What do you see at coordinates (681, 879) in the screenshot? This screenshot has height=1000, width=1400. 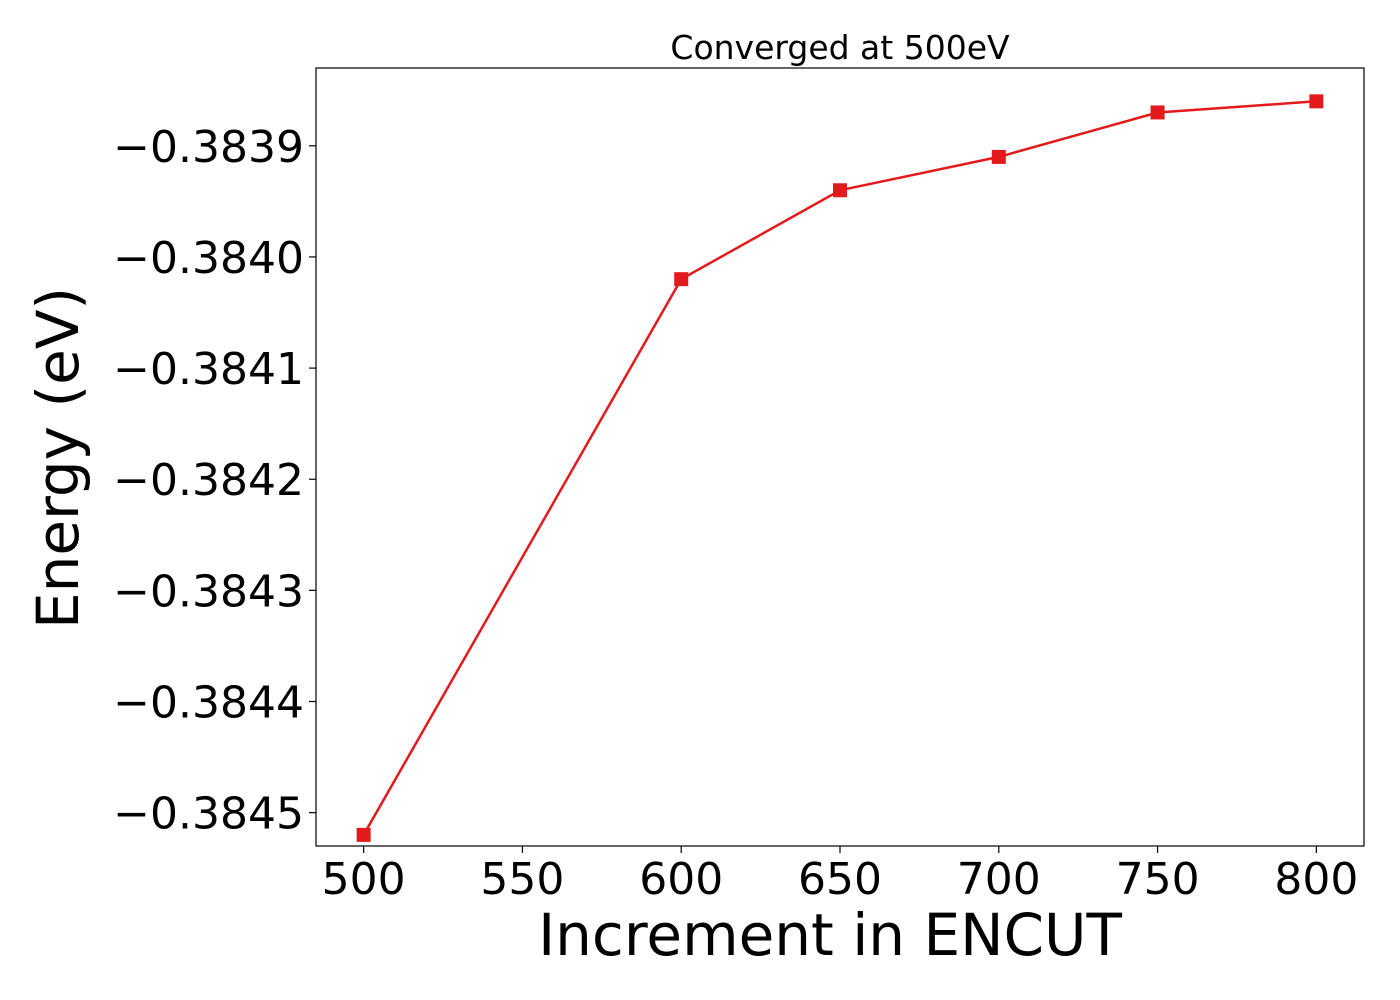 I see `x-tick-label: 600` at bounding box center [681, 879].